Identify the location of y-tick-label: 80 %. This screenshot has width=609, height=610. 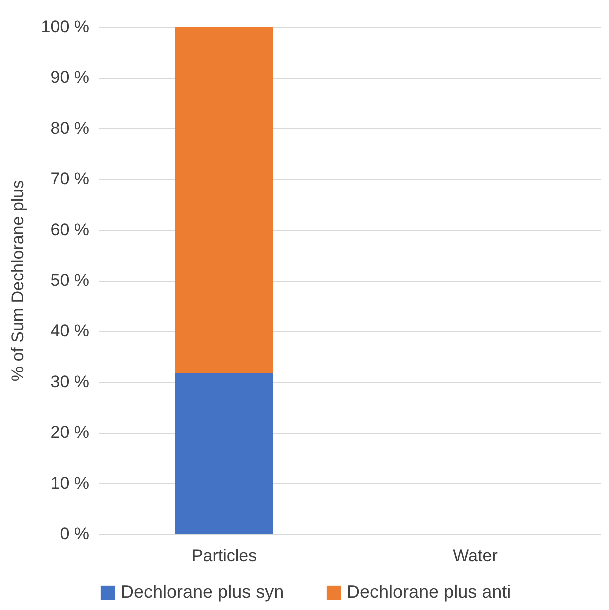
(70, 128).